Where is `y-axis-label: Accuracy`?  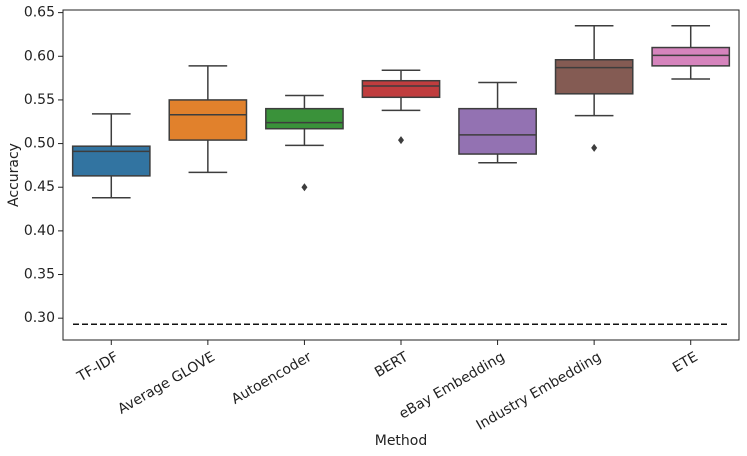
y-axis-label: Accuracy is located at coordinates (14, 175).